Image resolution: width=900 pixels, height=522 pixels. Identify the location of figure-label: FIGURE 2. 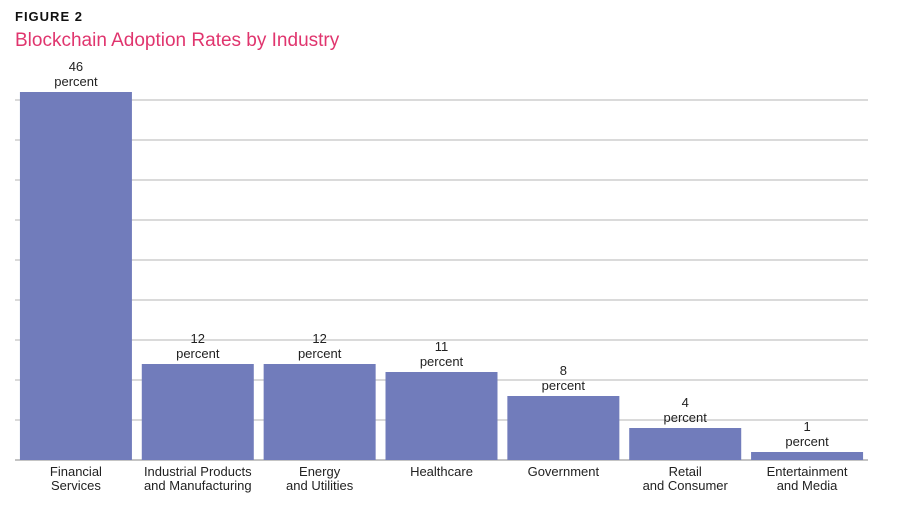
(49, 16).